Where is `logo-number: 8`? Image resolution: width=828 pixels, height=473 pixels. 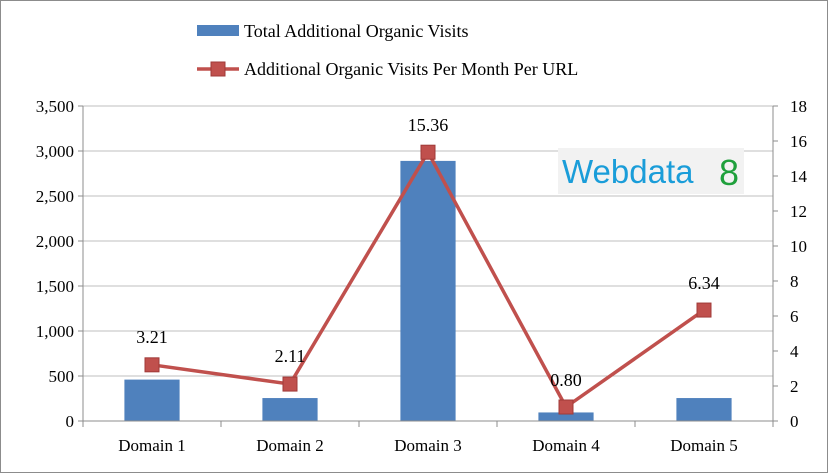
logo-number: 8 is located at coordinates (729, 172).